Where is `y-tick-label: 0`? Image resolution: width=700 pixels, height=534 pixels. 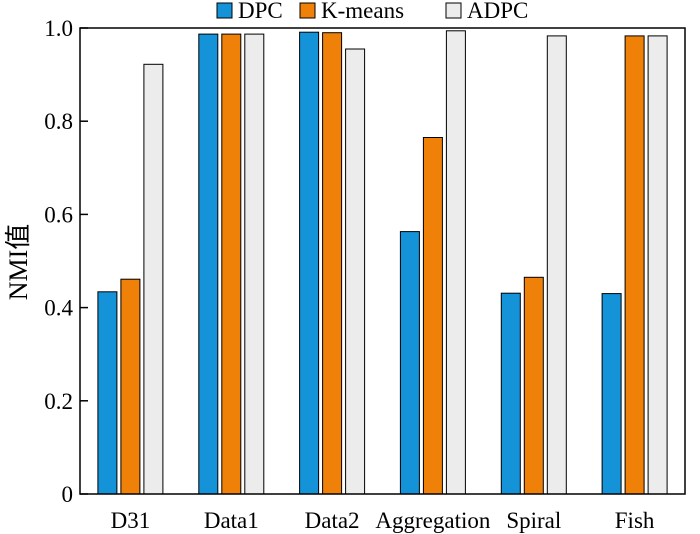
y-tick-label: 0 is located at coordinates (68, 494).